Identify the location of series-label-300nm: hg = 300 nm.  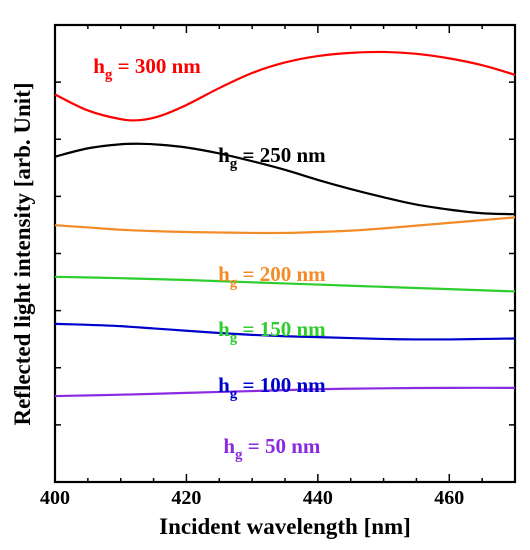
(147, 68).